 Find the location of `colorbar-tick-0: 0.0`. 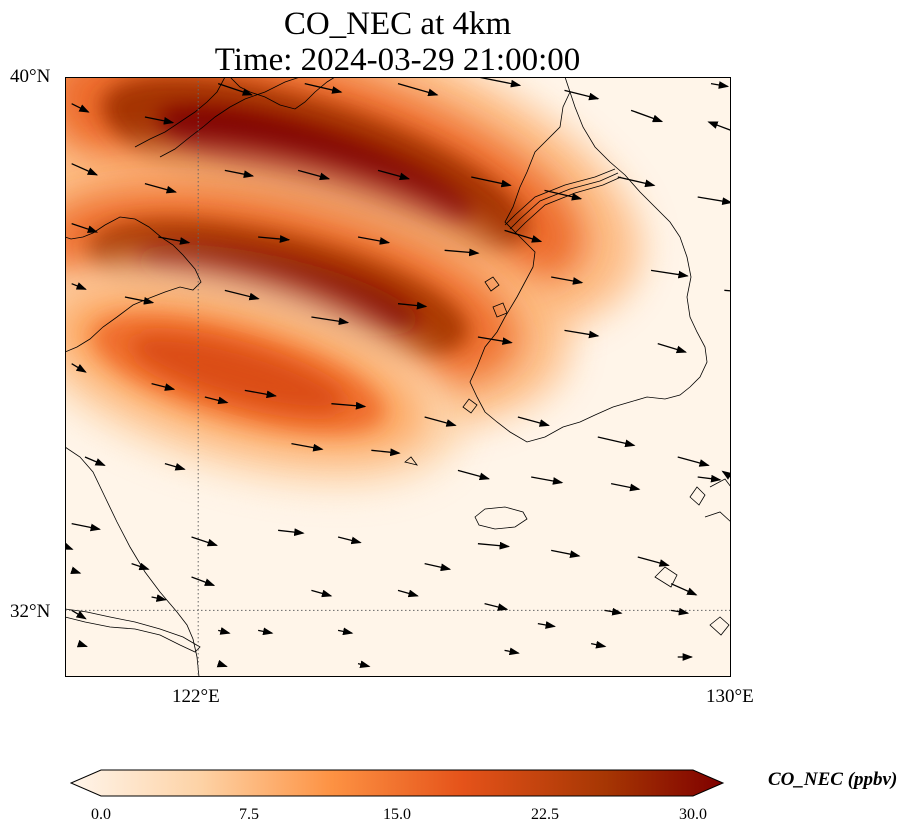

colorbar-tick-0: 0.0 is located at coordinates (101, 814).